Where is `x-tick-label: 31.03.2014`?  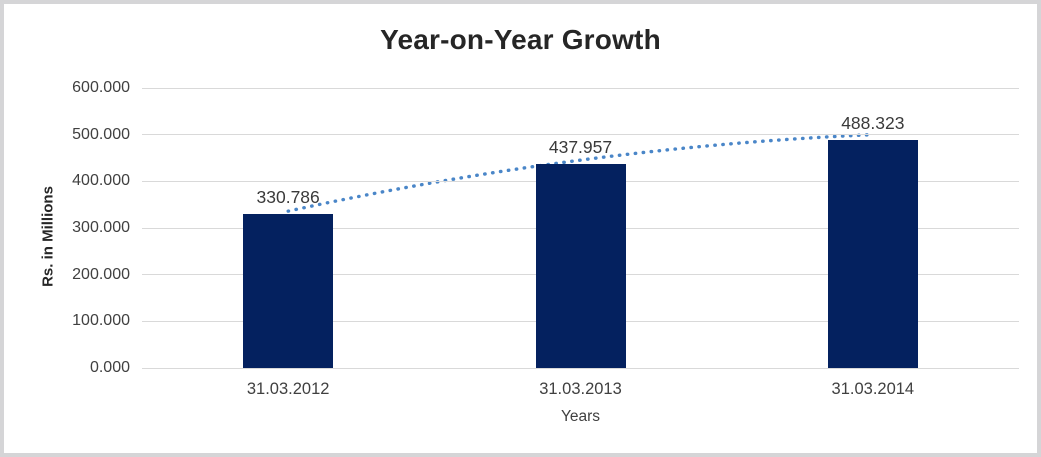
x-tick-label: 31.03.2014 is located at coordinates (873, 389).